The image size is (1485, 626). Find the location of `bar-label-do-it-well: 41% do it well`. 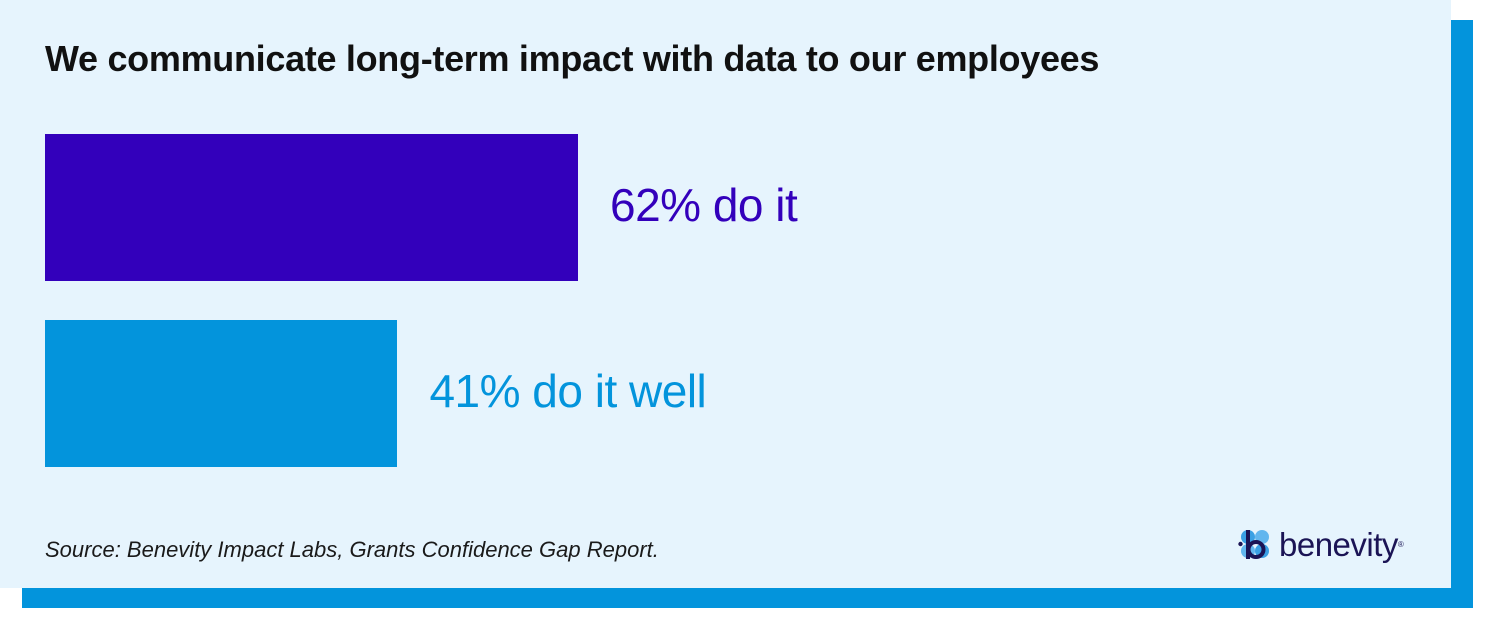

bar-label-do-it-well: 41% do it well is located at coordinates (568, 391).